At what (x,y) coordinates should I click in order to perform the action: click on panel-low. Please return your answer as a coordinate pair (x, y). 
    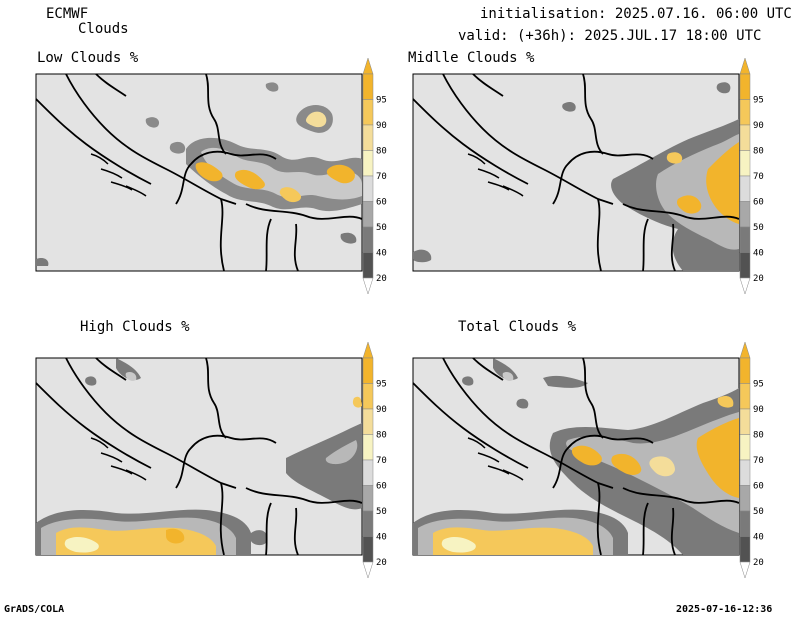
    Looking at the image, I should click on (199, 172).